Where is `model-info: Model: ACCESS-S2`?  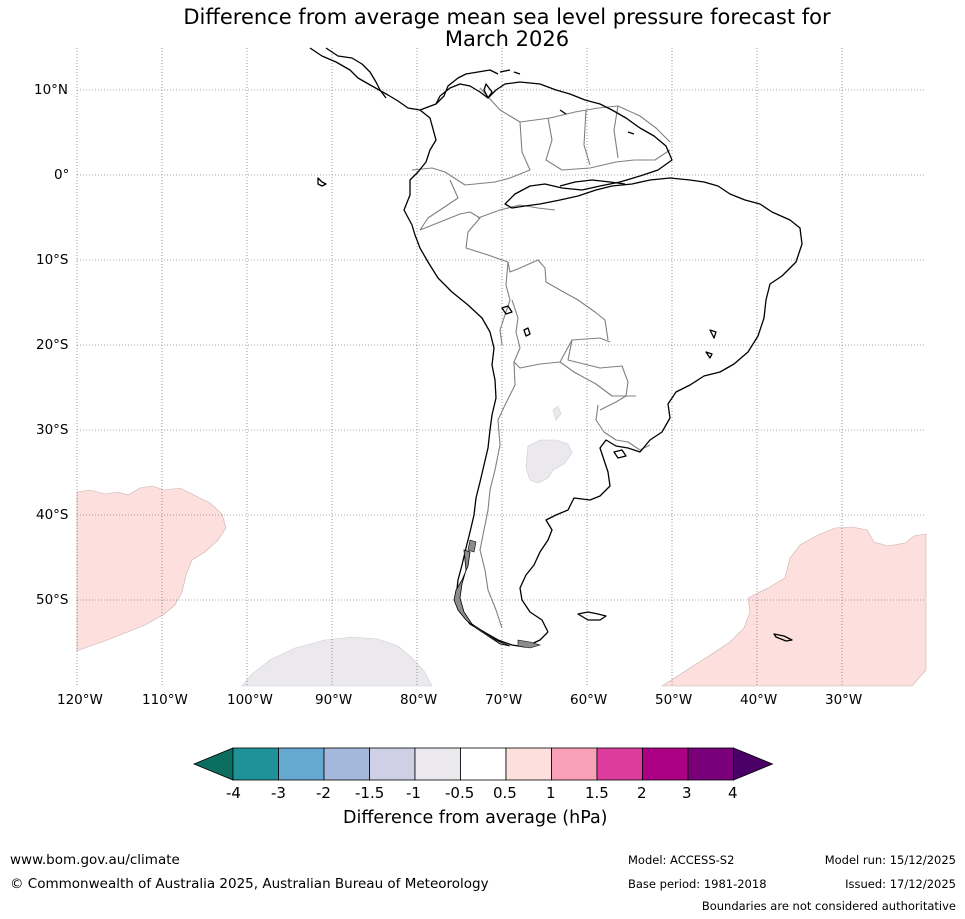
model-info: Model: ACCESS-S2 is located at coordinates (681, 860).